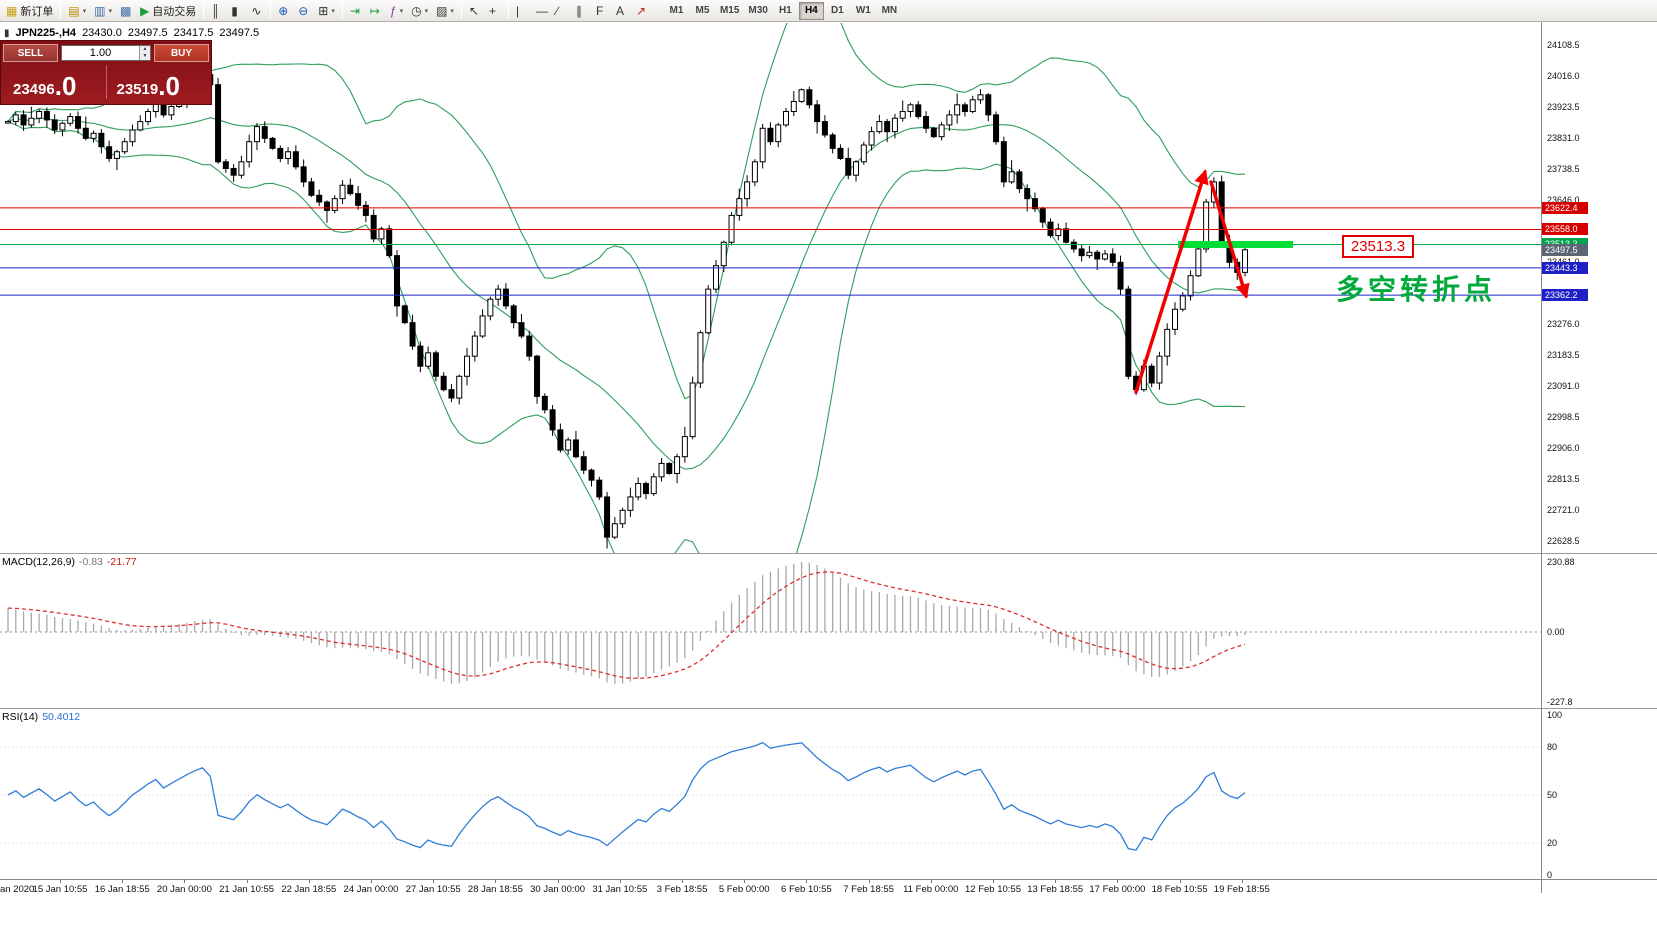 The image size is (1657, 947). I want to click on rsi-scale-value: 100, so click(1555, 715).